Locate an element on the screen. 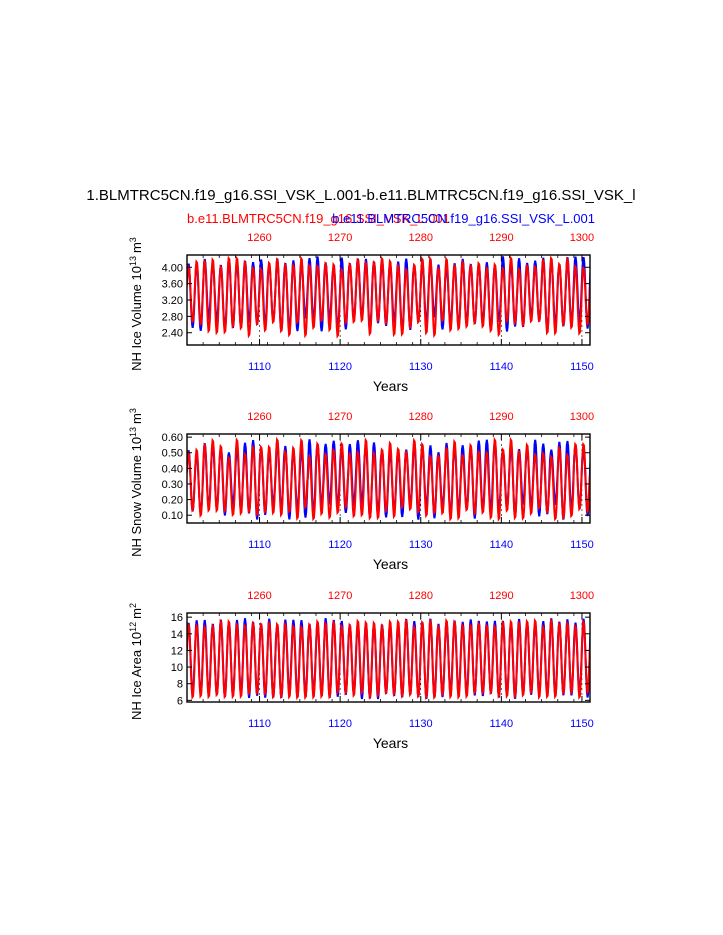  y-tick-label: 2.40 is located at coordinates (172, 334).